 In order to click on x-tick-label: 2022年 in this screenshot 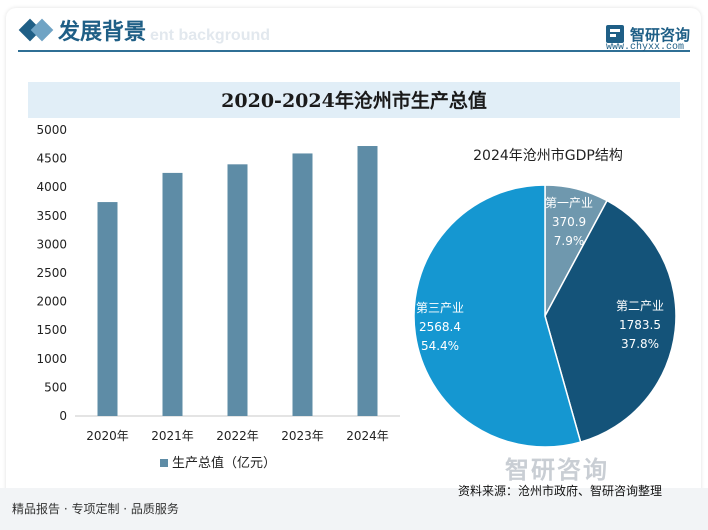, I will do `click(237, 436)`.